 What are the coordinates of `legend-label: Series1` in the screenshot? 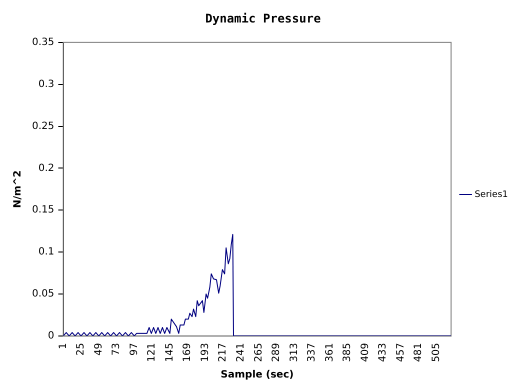 It's located at (491, 195).